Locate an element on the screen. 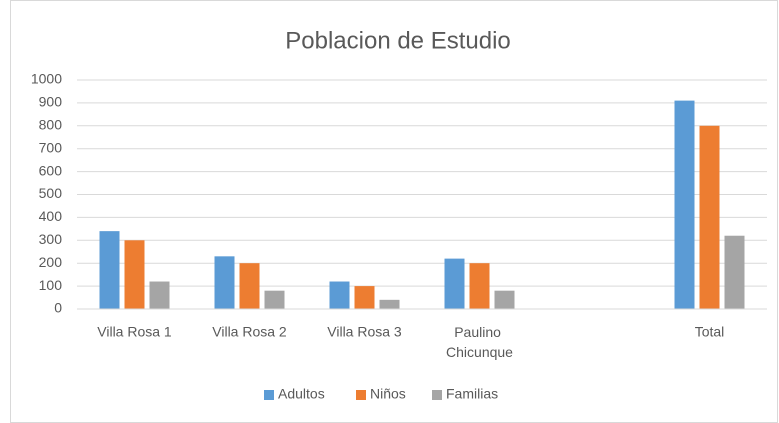  x-tick-label: Villa Rosa 2 is located at coordinates (249, 332).